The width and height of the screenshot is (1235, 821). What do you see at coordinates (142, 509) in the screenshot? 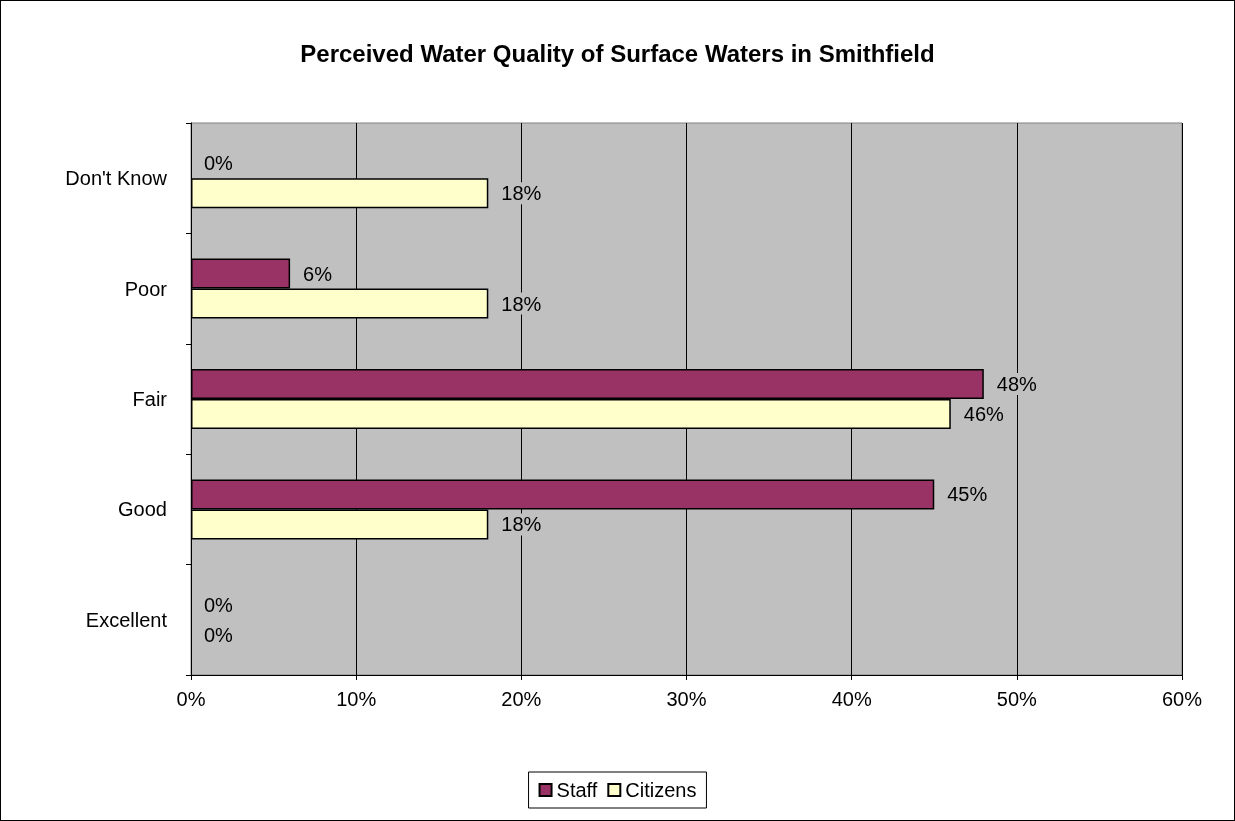
I see `y-tick-label: Good` at bounding box center [142, 509].